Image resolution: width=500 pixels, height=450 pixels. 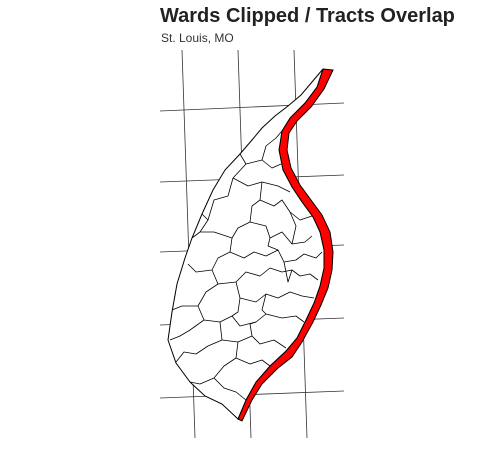 What do you see at coordinates (197, 38) in the screenshot?
I see `map-subtitle: St. Louis, MO` at bounding box center [197, 38].